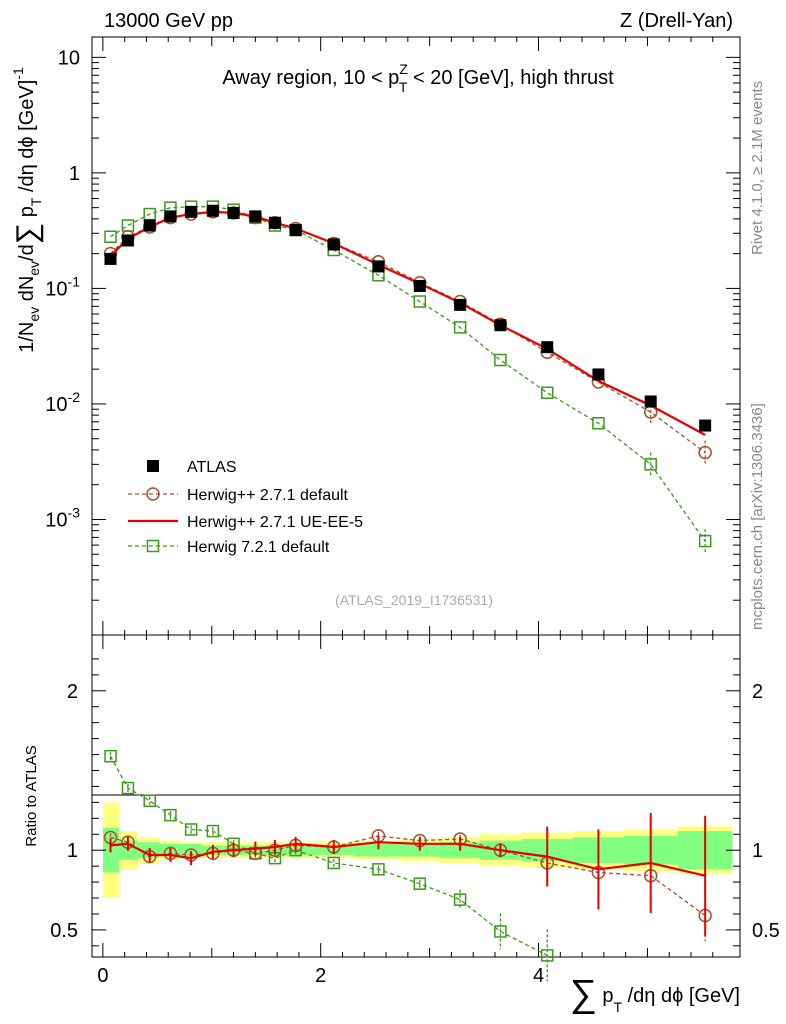 This screenshot has height=1024, width=786. I want to click on y-tick-label: 10⁻², so click(62, 402).